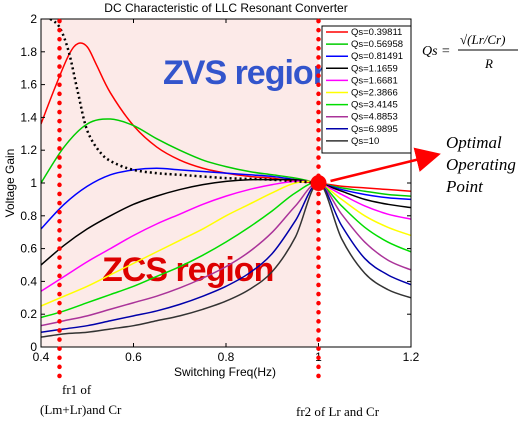  I want to click on optimal-arrow, so click(385, 165).